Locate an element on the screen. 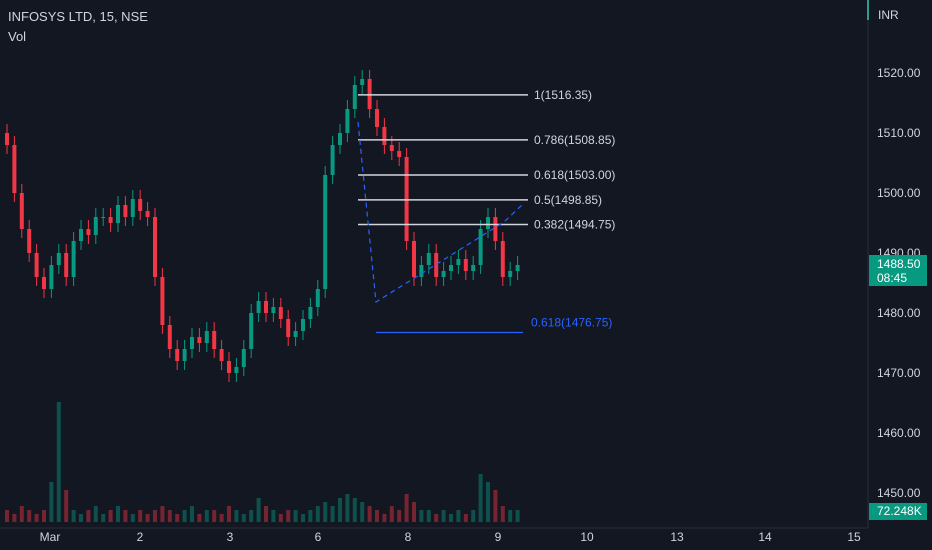  x-tick-label: 6 is located at coordinates (318, 537).